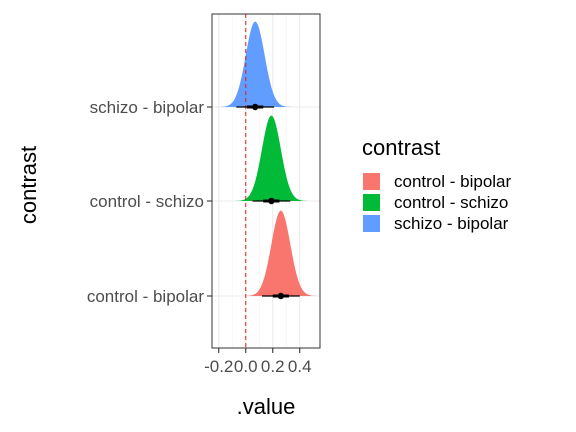  I want to click on interval-layer, so click(268, 201).